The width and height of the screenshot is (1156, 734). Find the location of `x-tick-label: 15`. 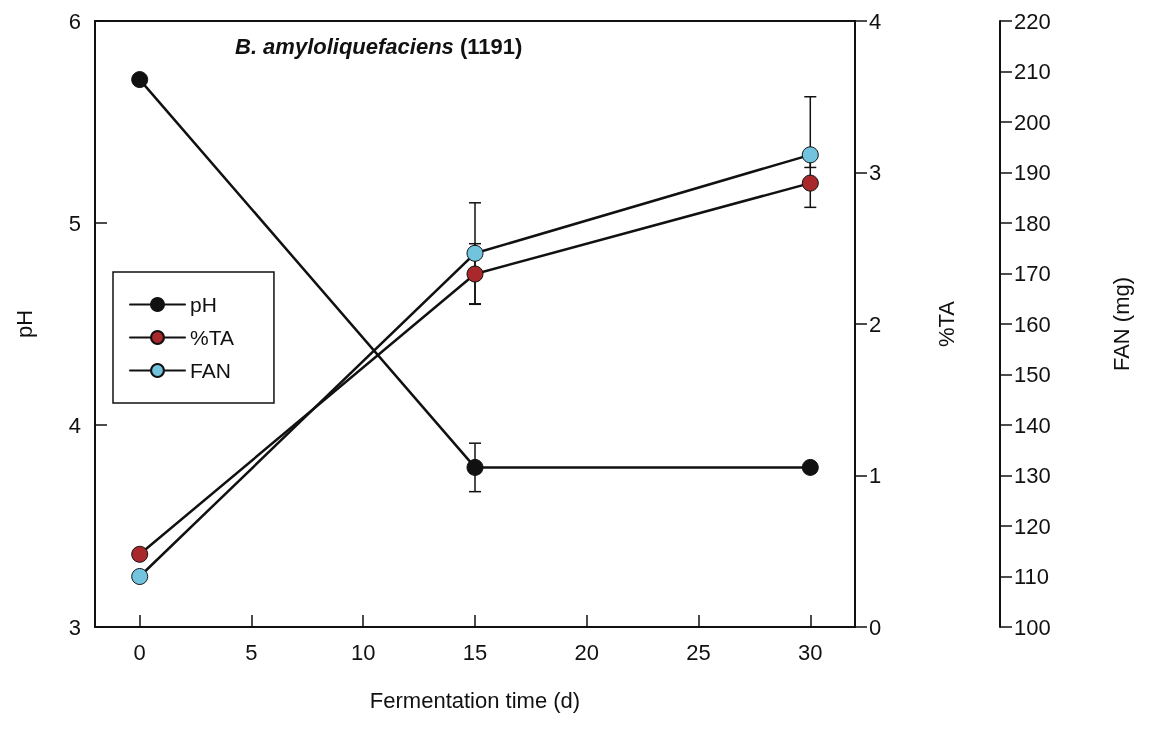

x-tick-label: 15 is located at coordinates (475, 652).